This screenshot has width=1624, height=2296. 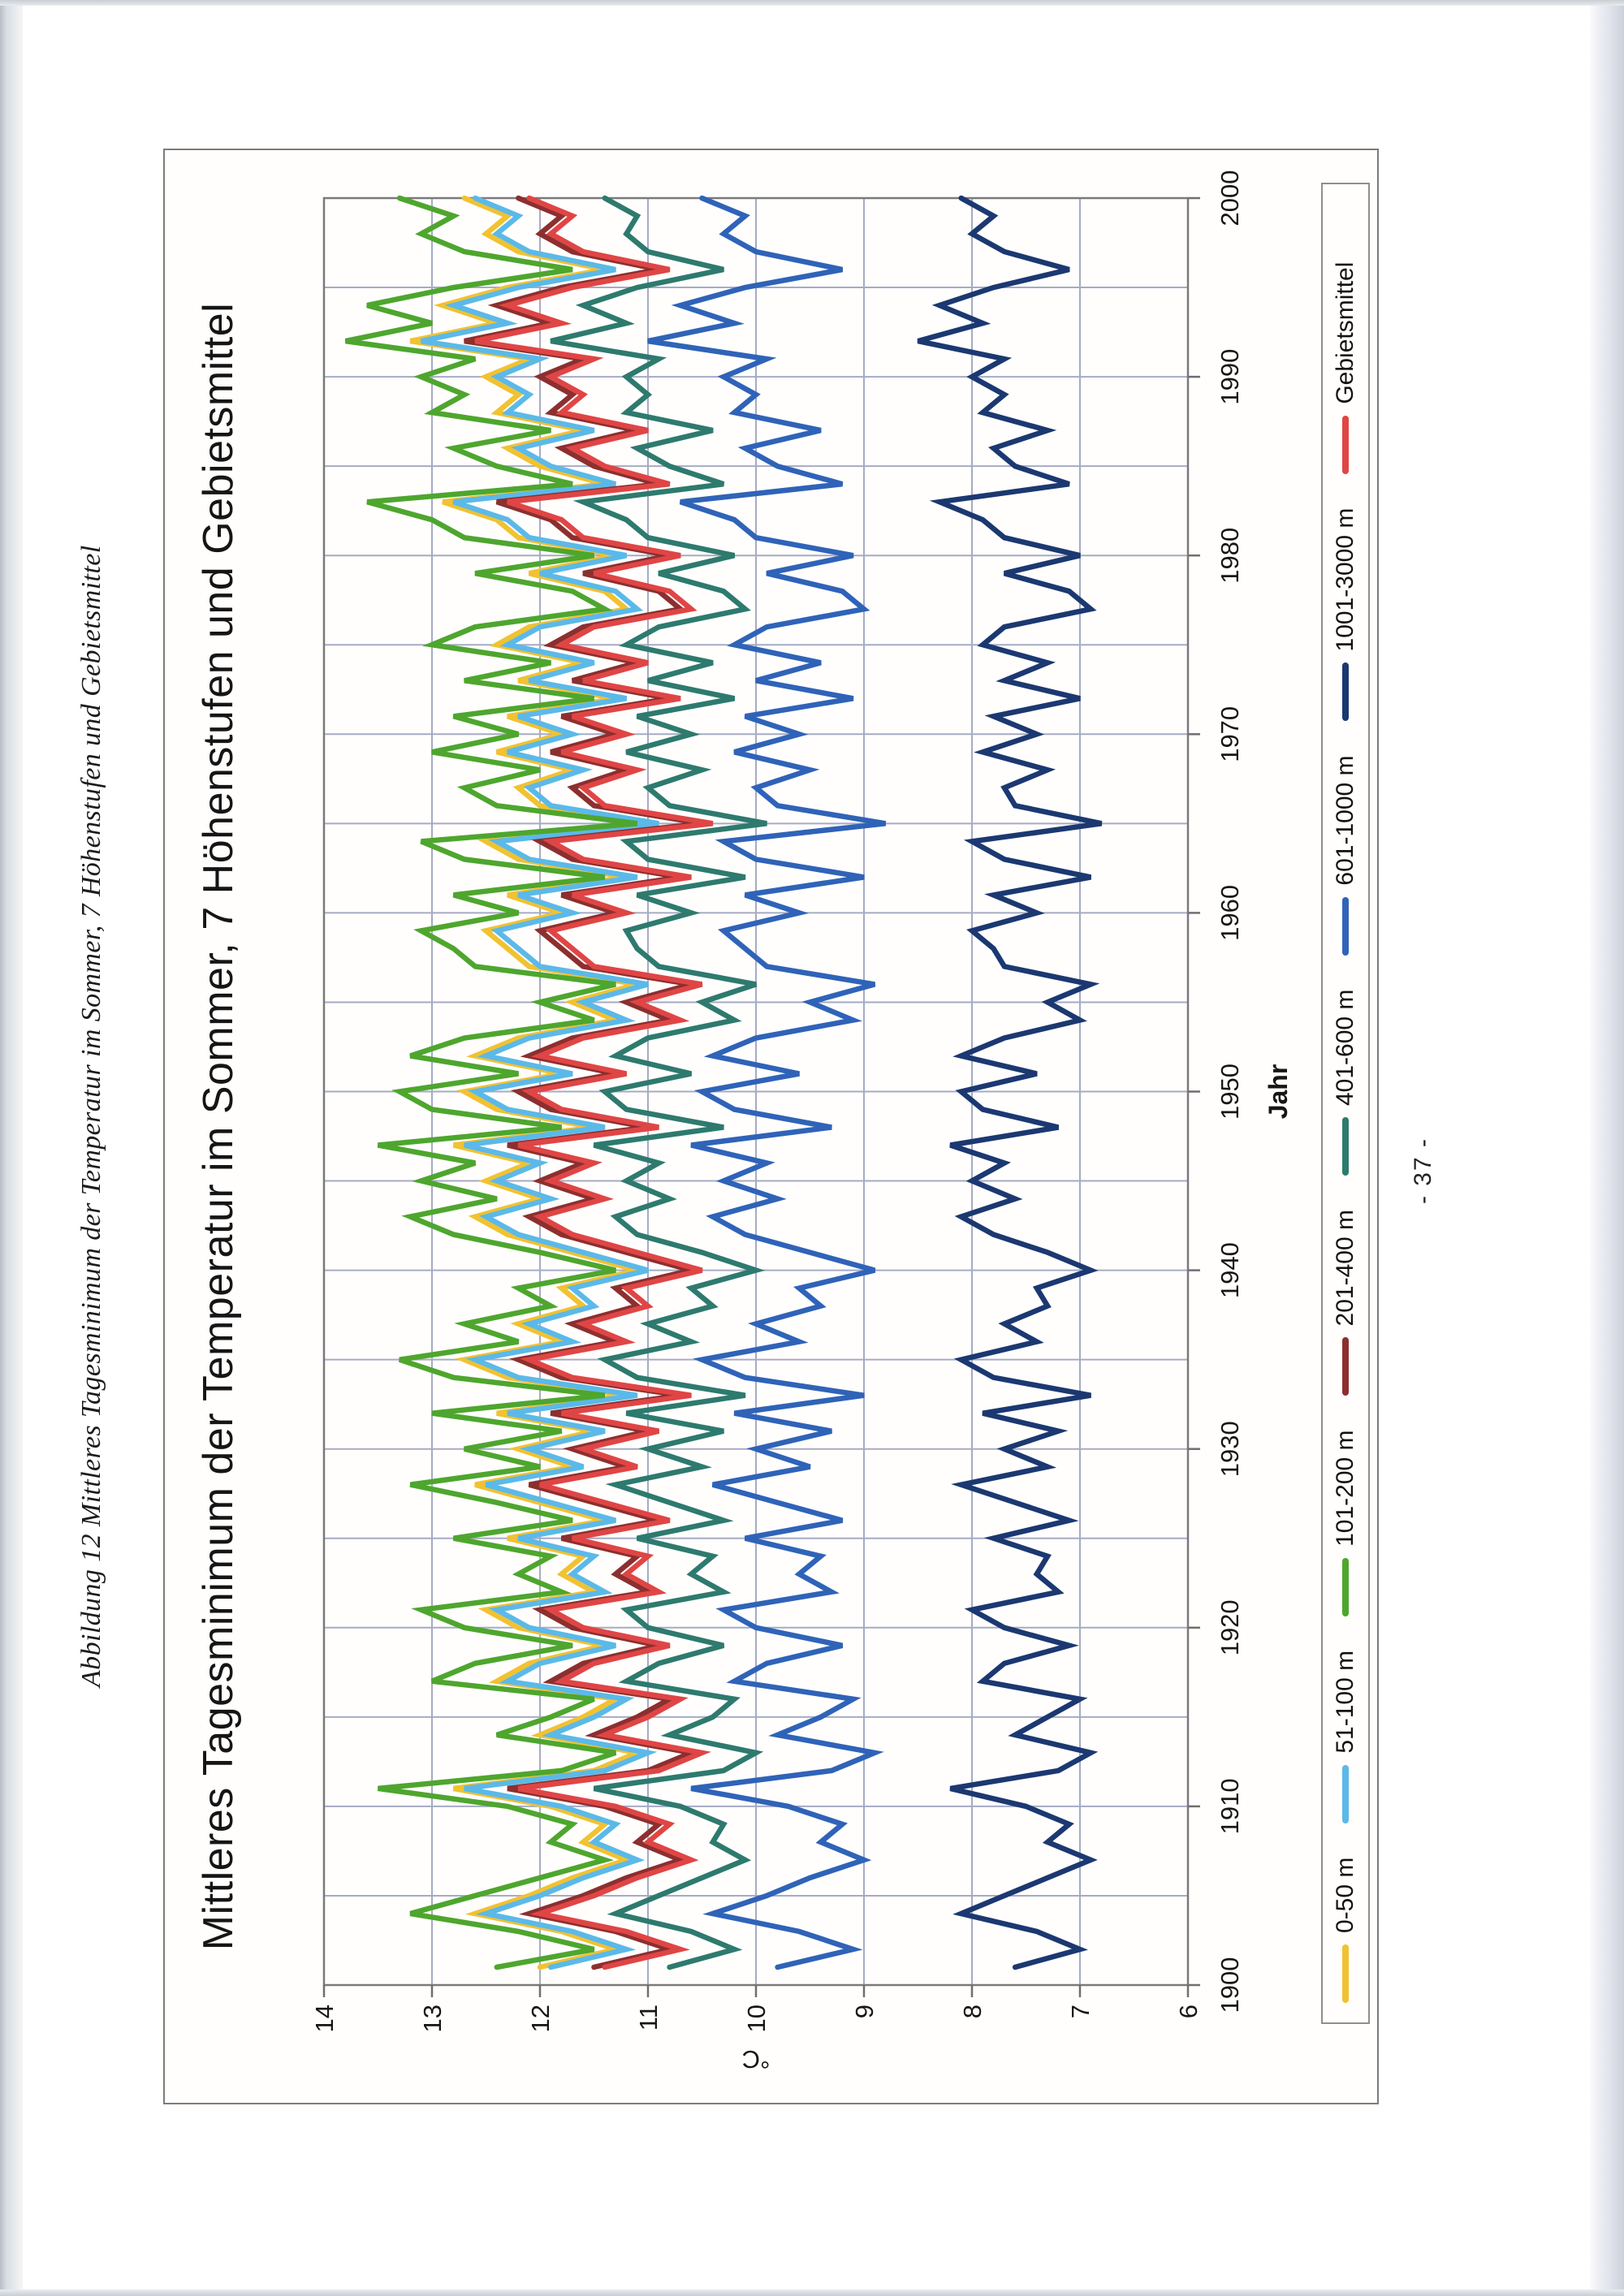 What do you see at coordinates (973, 2012) in the screenshot?
I see `temp-tick-label: 8` at bounding box center [973, 2012].